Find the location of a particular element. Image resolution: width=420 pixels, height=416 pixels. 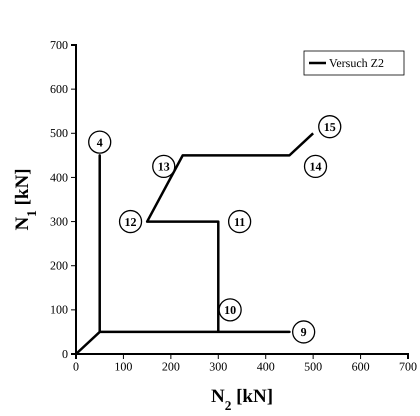

y-tick-label: 100 is located at coordinates (59, 309).